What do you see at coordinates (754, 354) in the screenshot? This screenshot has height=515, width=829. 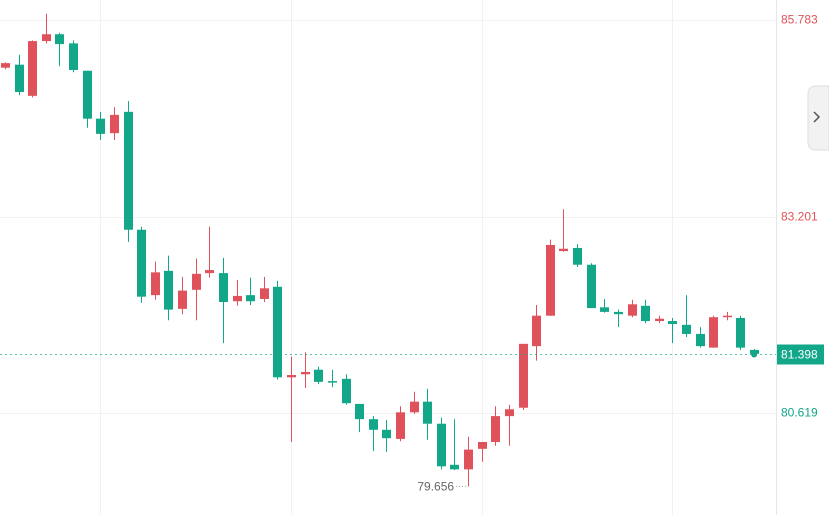 I see `last-price-dot` at bounding box center [754, 354].